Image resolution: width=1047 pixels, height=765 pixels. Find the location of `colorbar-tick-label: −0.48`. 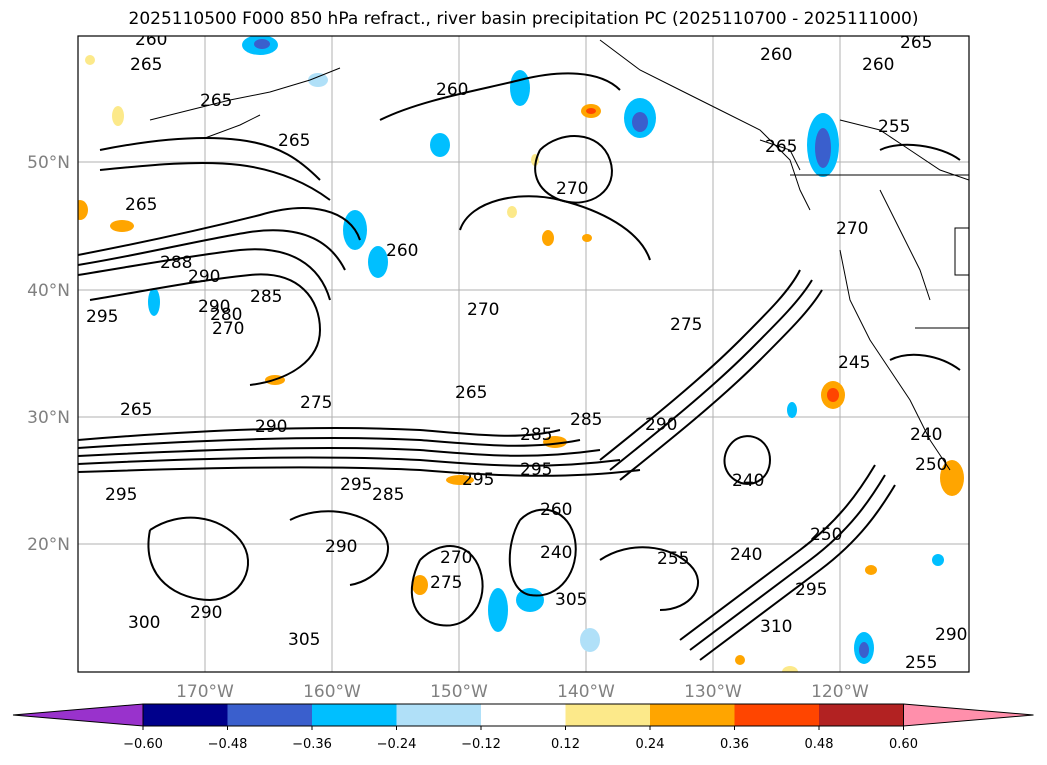

colorbar-tick-label: −0.48 is located at coordinates (228, 744).